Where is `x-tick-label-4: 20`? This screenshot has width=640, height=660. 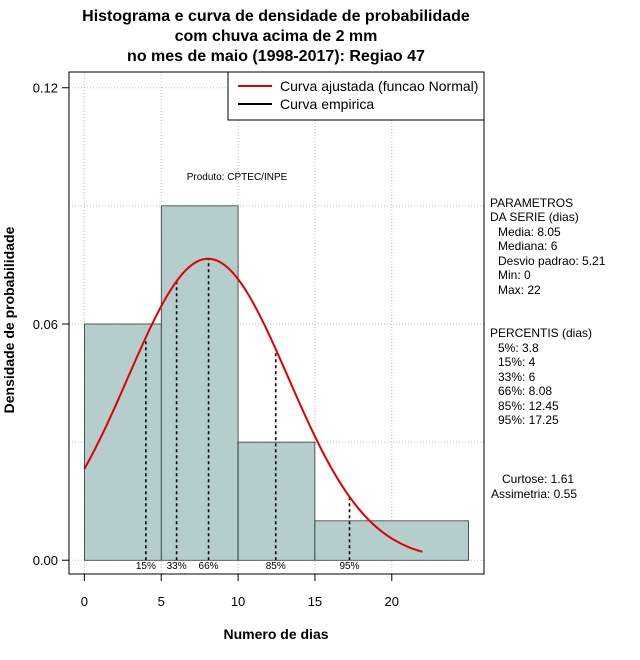 x-tick-label-4: 20 is located at coordinates (392, 601).